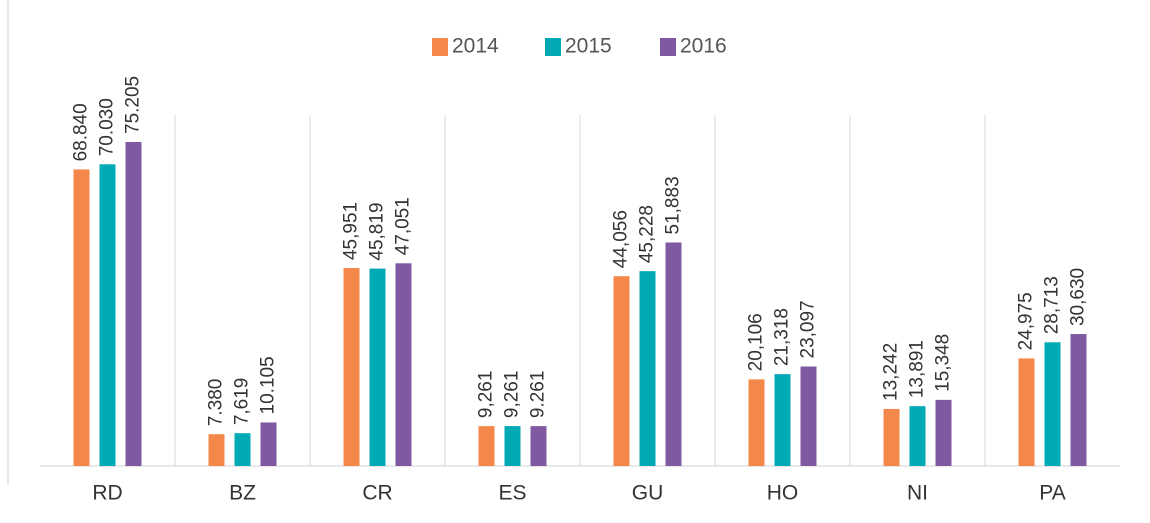 Image resolution: width=1150 pixels, height=523 pixels. I want to click on value-label: 7,619, so click(242, 402).